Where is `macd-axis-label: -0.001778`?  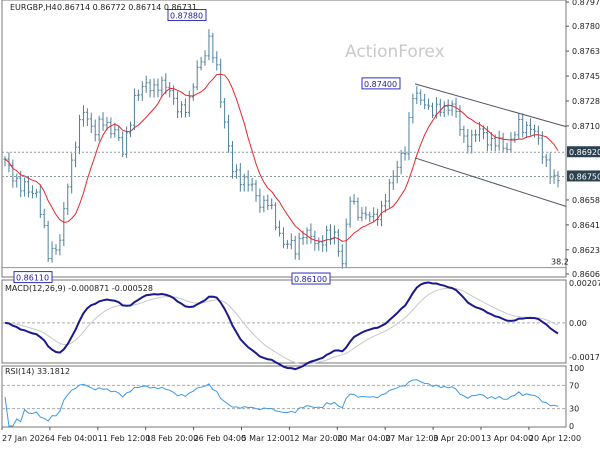 macd-axis-label: -0.001778 is located at coordinates (584, 357).